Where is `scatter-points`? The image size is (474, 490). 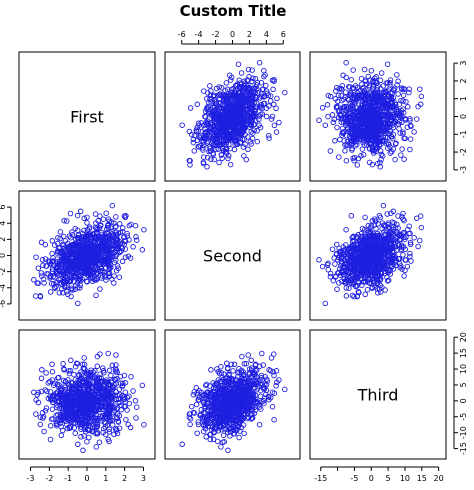
scatter-points is located at coordinates (89, 402).